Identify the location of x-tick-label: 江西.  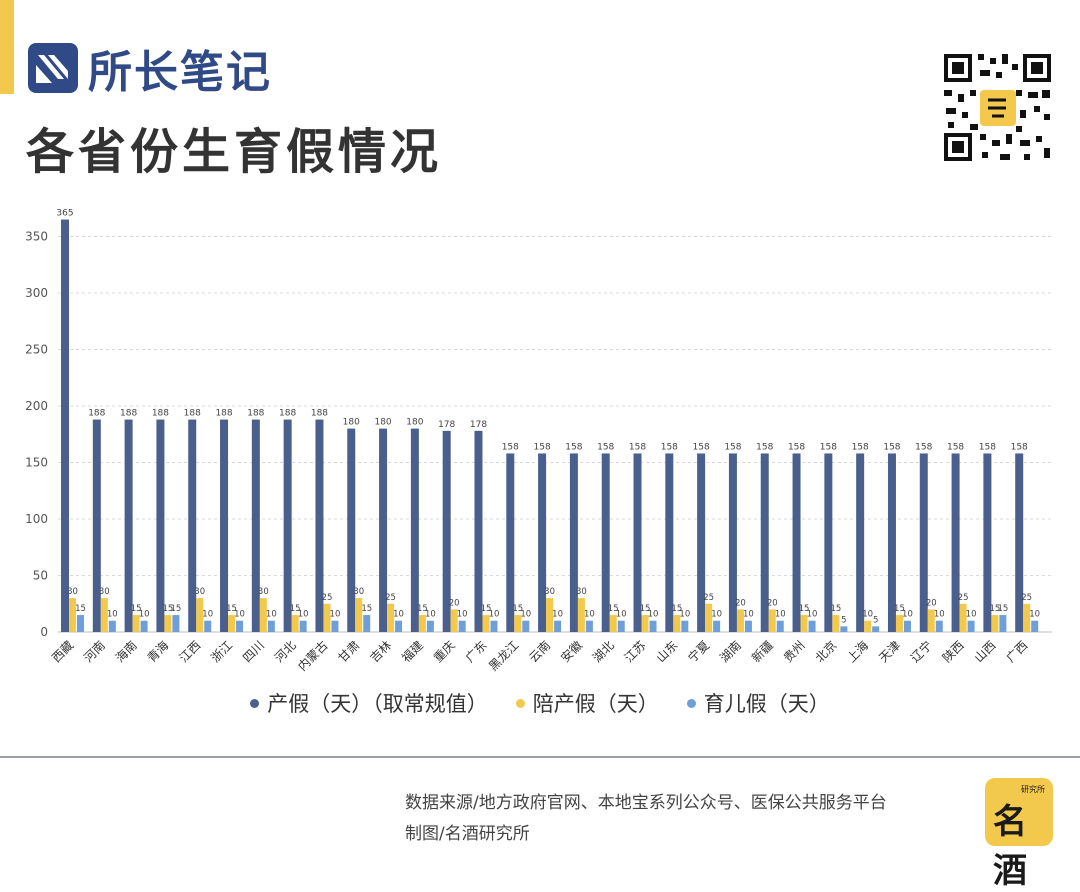
(189, 651).